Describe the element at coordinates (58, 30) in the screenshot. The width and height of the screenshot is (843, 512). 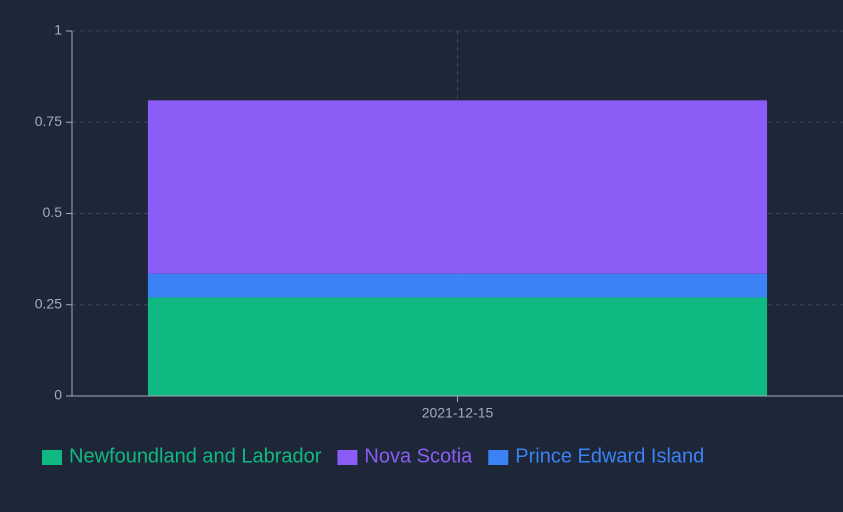
I see `y-tick-label: 1` at that location.